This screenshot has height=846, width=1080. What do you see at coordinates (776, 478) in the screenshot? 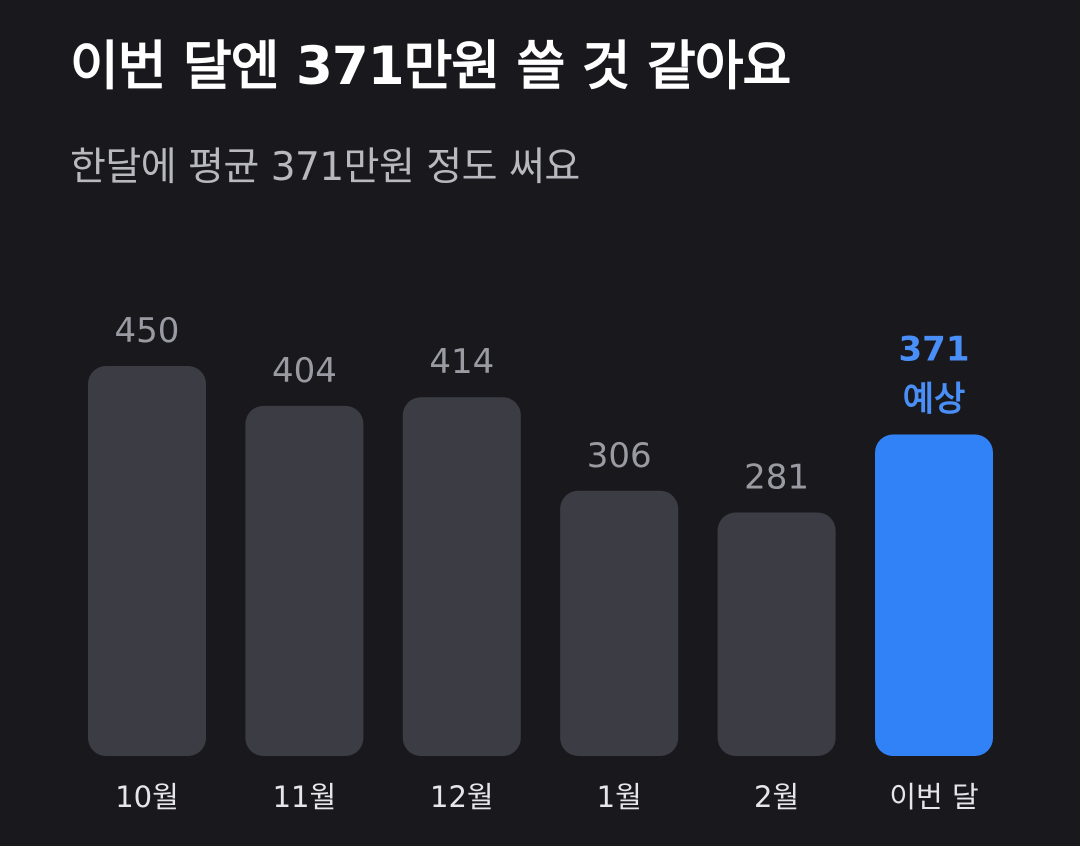
I see `bar-value-label: 281` at bounding box center [776, 478].